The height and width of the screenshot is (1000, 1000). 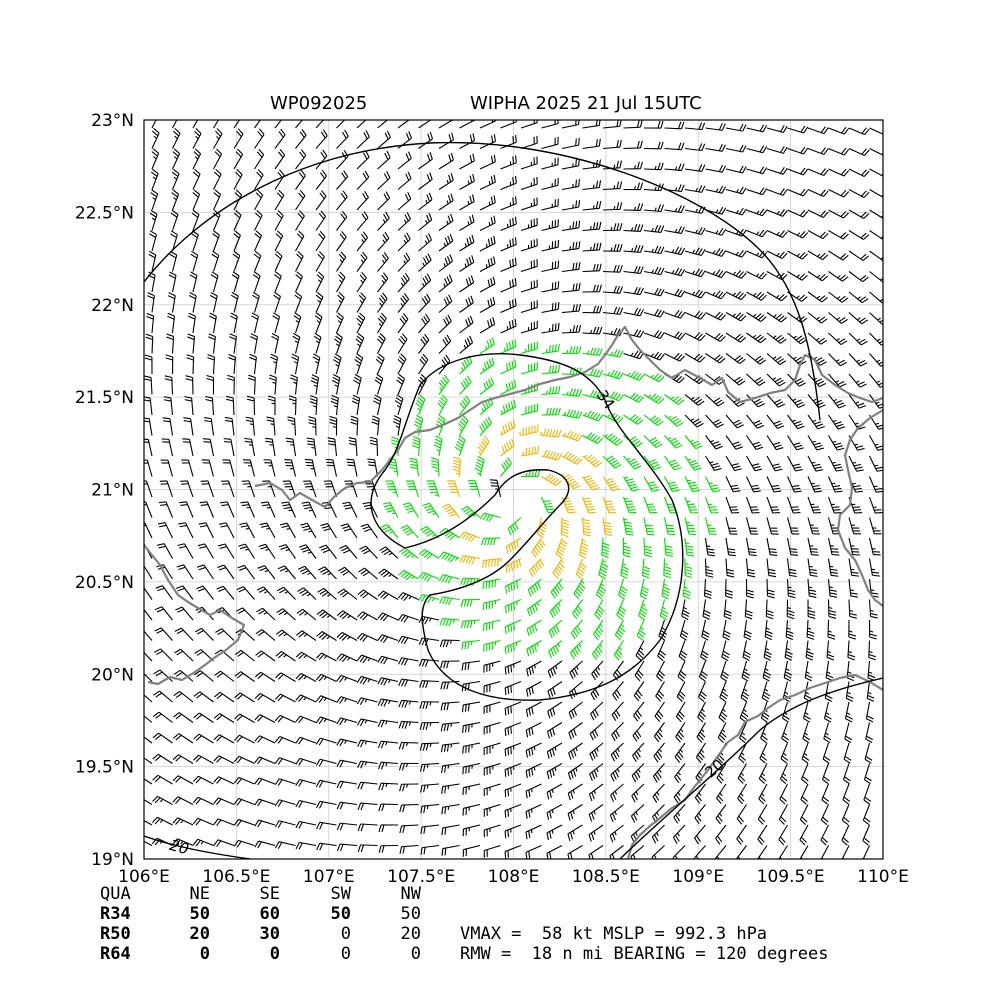 I want to click on y-tick-label: 20°N, so click(x=112, y=675).